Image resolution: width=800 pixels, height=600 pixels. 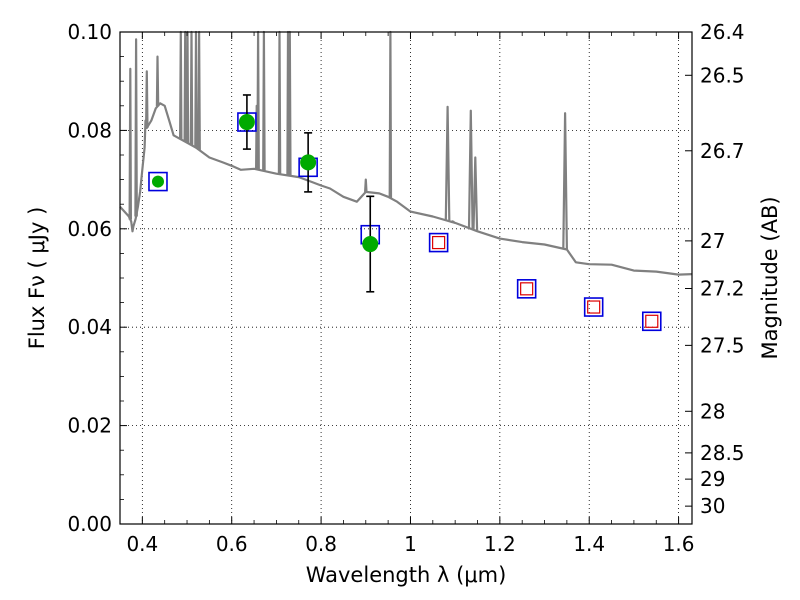 What do you see at coordinates (410, 544) in the screenshot?
I see `x-tick-label: 1` at bounding box center [410, 544].